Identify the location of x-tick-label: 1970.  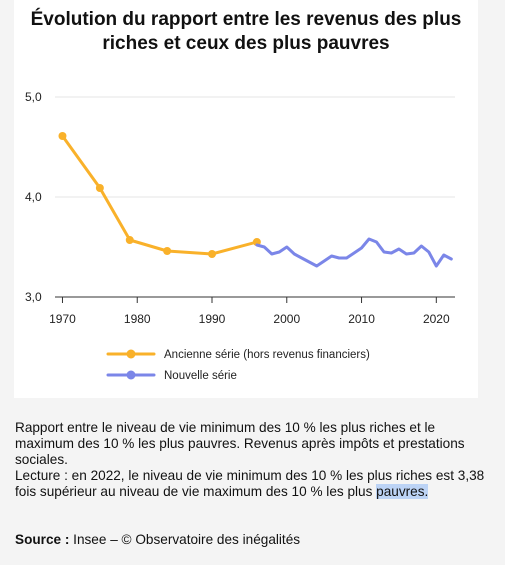
(62, 319).